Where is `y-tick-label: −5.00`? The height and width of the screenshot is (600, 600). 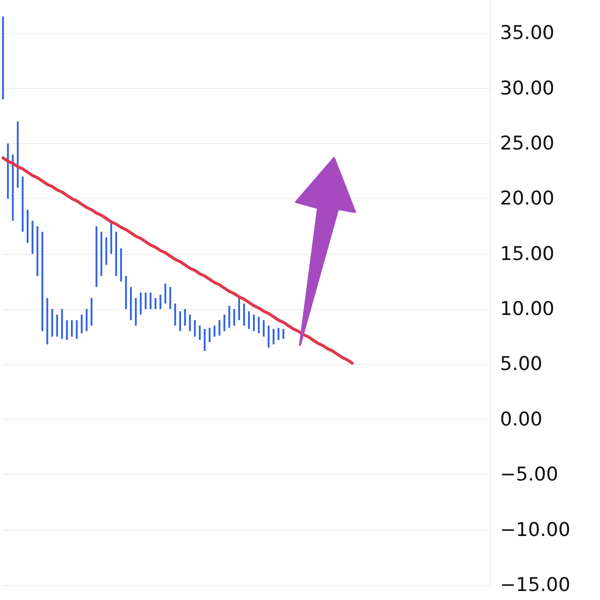 y-tick-label: −5.00 is located at coordinates (529, 475).